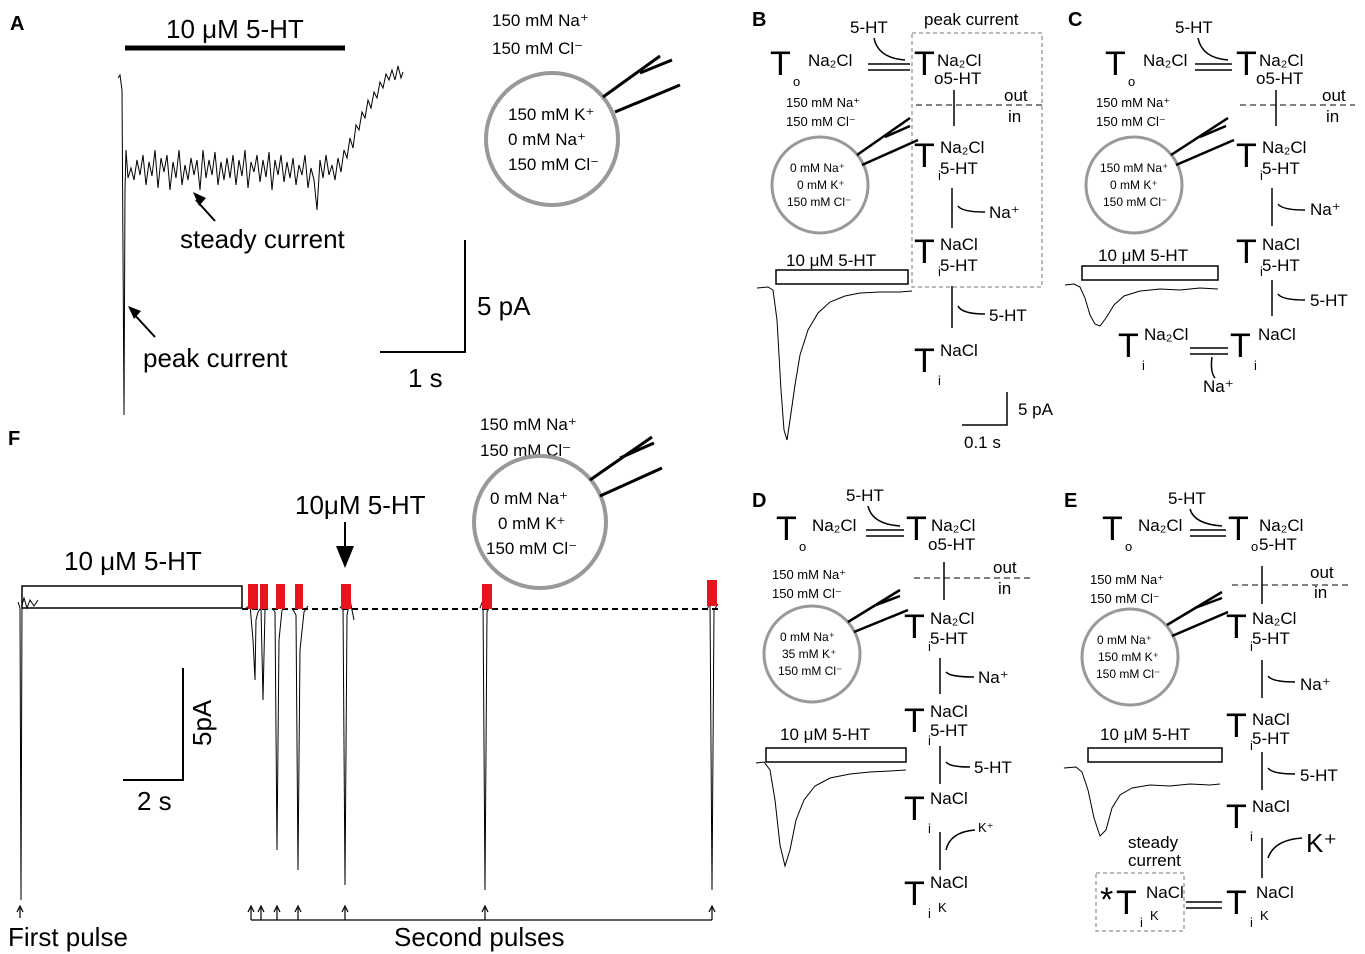 This screenshot has width=1365, height=954. I want to click on panel-e-out-cl: 150 mM Cl⁻, so click(1125, 598).